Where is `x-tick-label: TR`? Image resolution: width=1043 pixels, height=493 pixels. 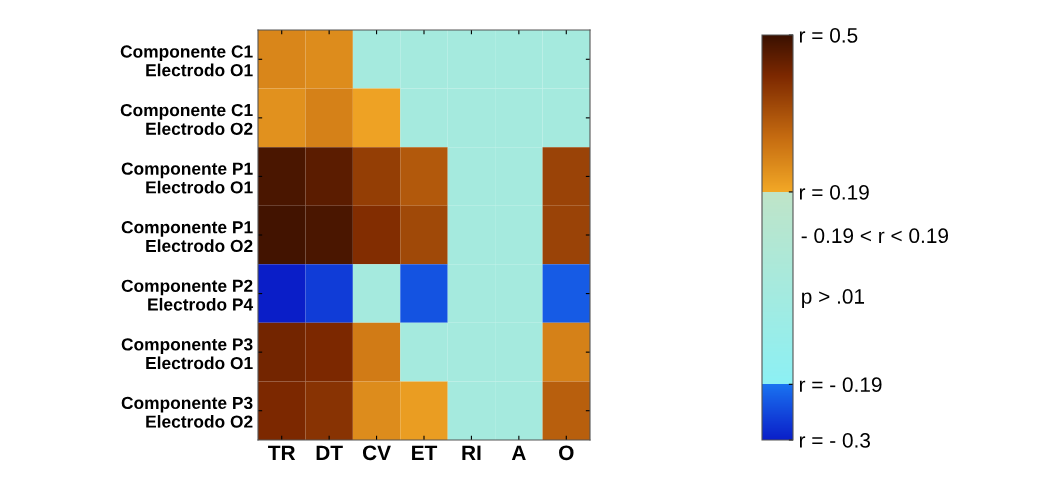 x-tick-label: TR is located at coordinates (282, 452).